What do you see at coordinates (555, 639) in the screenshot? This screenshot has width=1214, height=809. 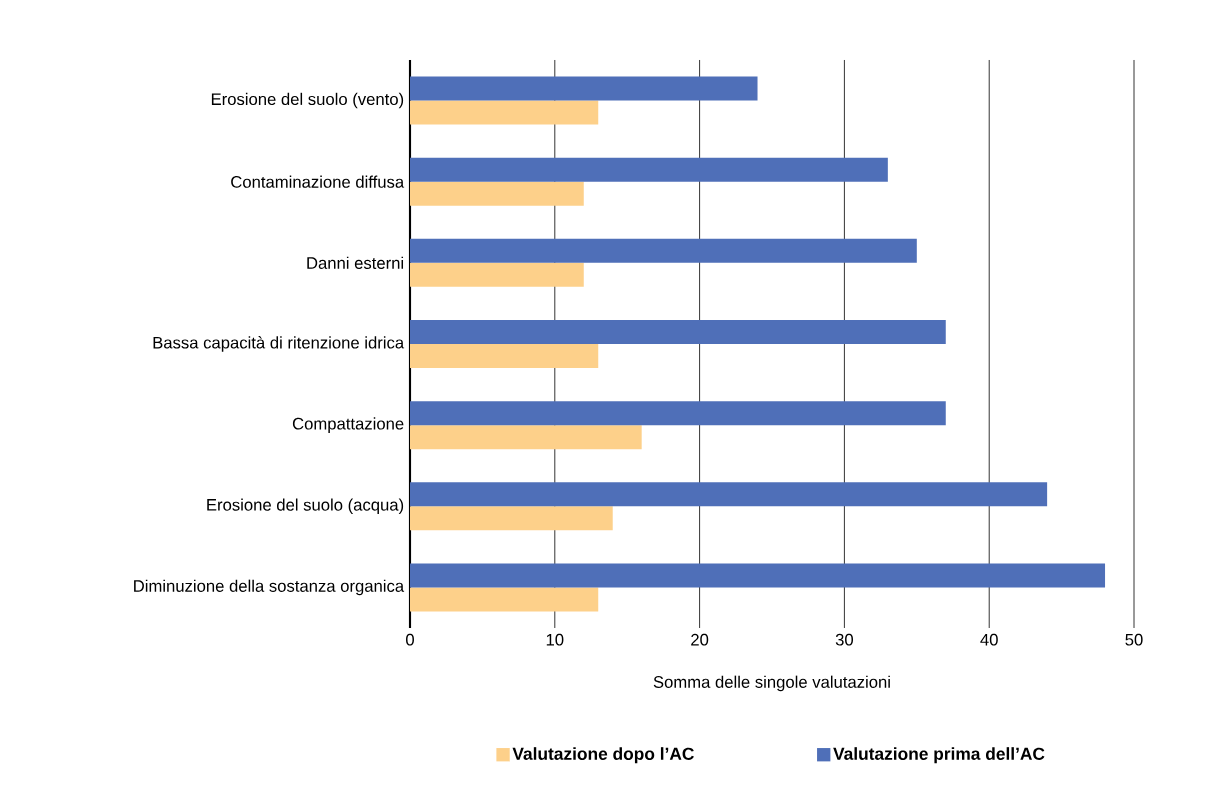 I see `x-tick-label: 10` at bounding box center [555, 639].